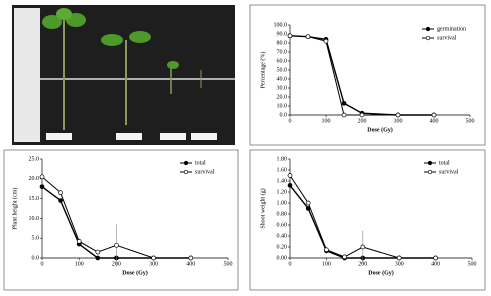 The width and height of the screenshot is (491, 296). I want to click on y-tick-label: 70.0, so click(282, 52).